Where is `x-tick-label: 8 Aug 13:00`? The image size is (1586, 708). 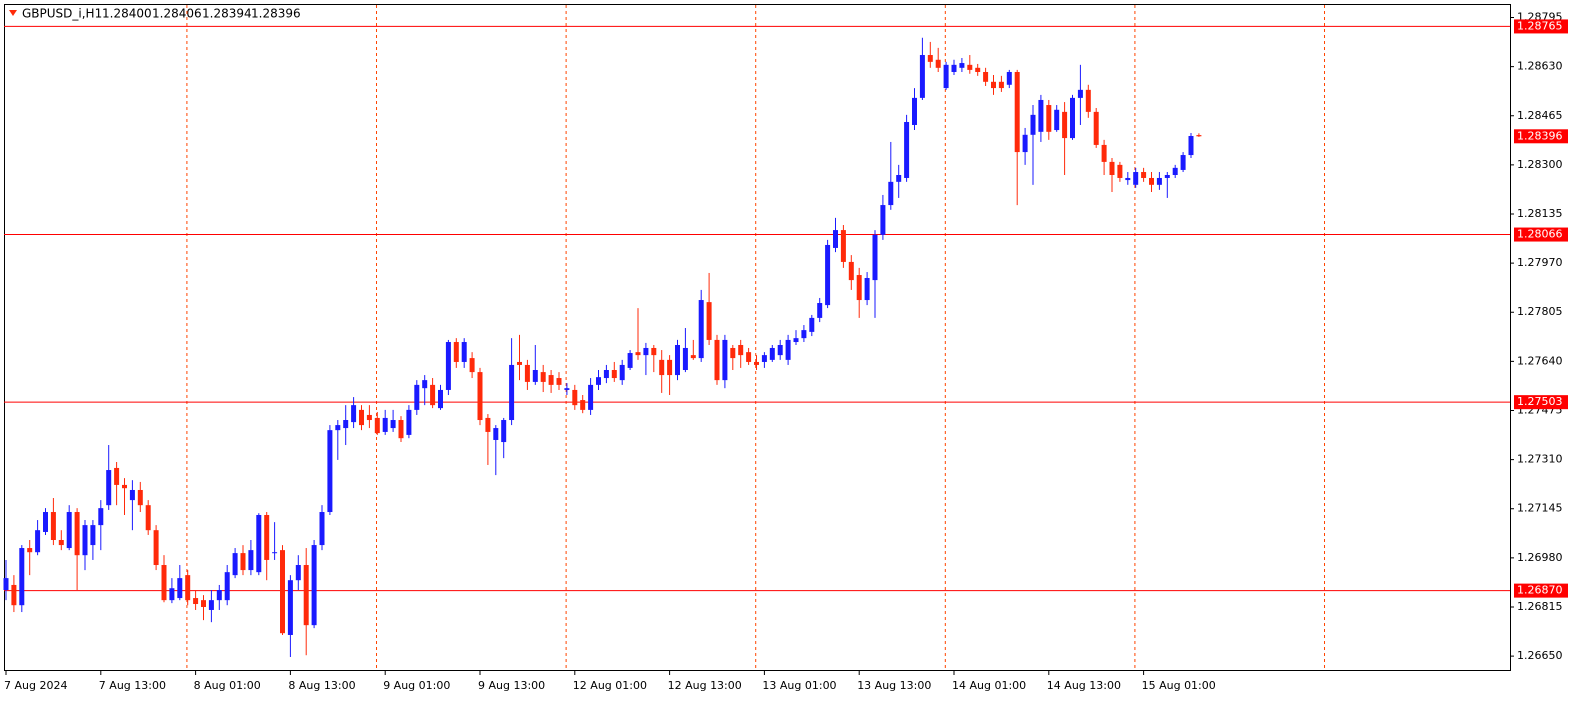 x-tick-label: 8 Aug 13:00 is located at coordinates (321, 685).